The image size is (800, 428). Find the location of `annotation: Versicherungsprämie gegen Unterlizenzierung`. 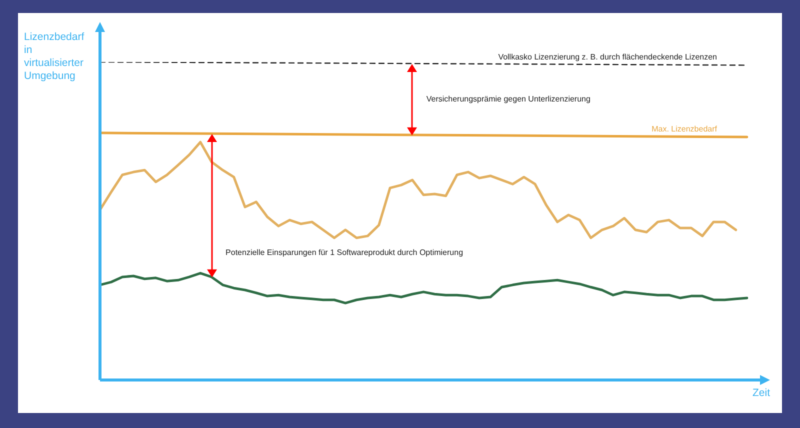

annotation: Versicherungsprämie gegen Unterlizenzierung is located at coordinates (508, 99).